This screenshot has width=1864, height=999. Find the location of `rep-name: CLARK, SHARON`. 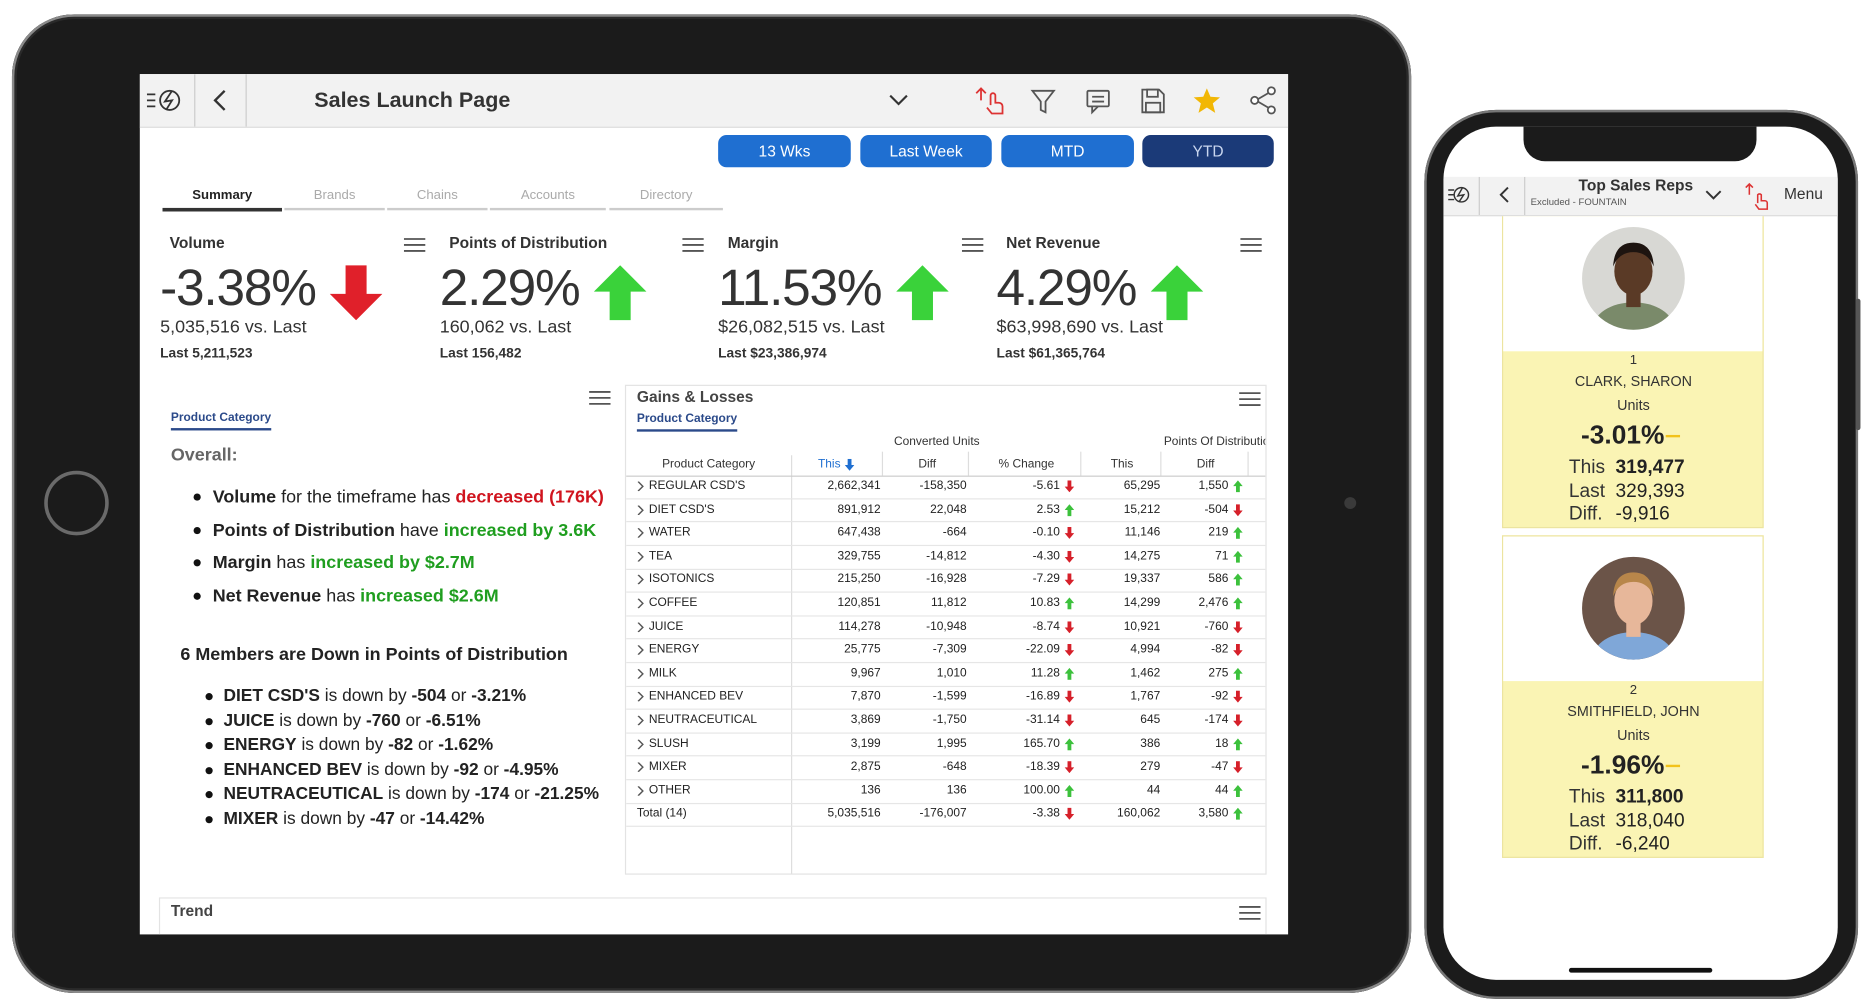

rep-name: CLARK, SHARON is located at coordinates (1633, 381).